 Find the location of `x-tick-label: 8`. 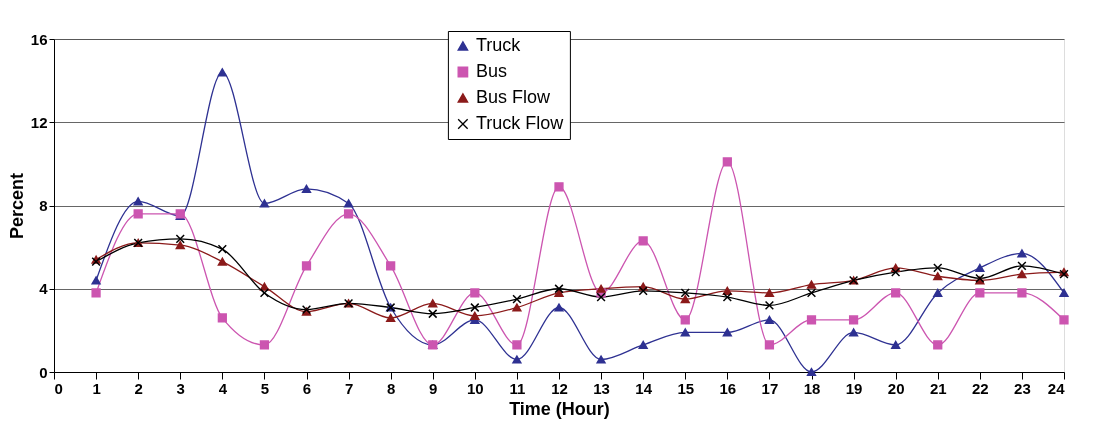

x-tick-label: 8 is located at coordinates (391, 388).